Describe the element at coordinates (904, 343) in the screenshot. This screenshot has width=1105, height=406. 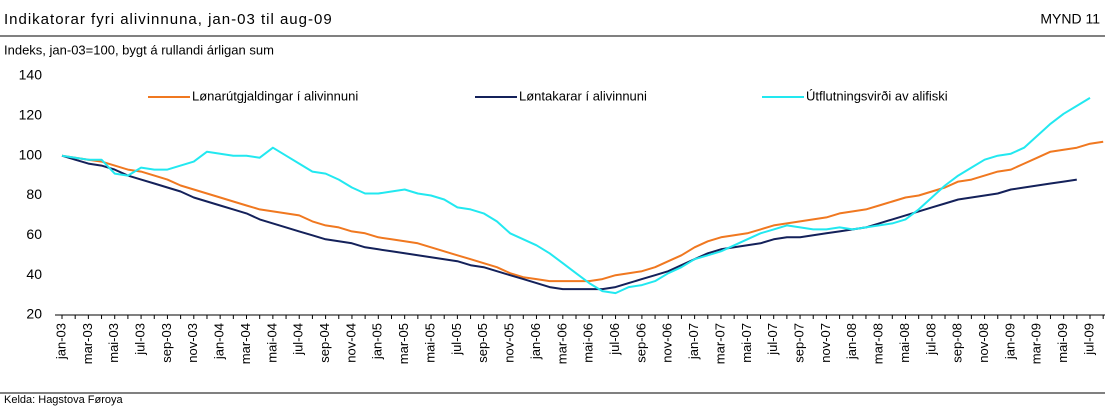
I see `x-tick-label: mai-08` at that location.